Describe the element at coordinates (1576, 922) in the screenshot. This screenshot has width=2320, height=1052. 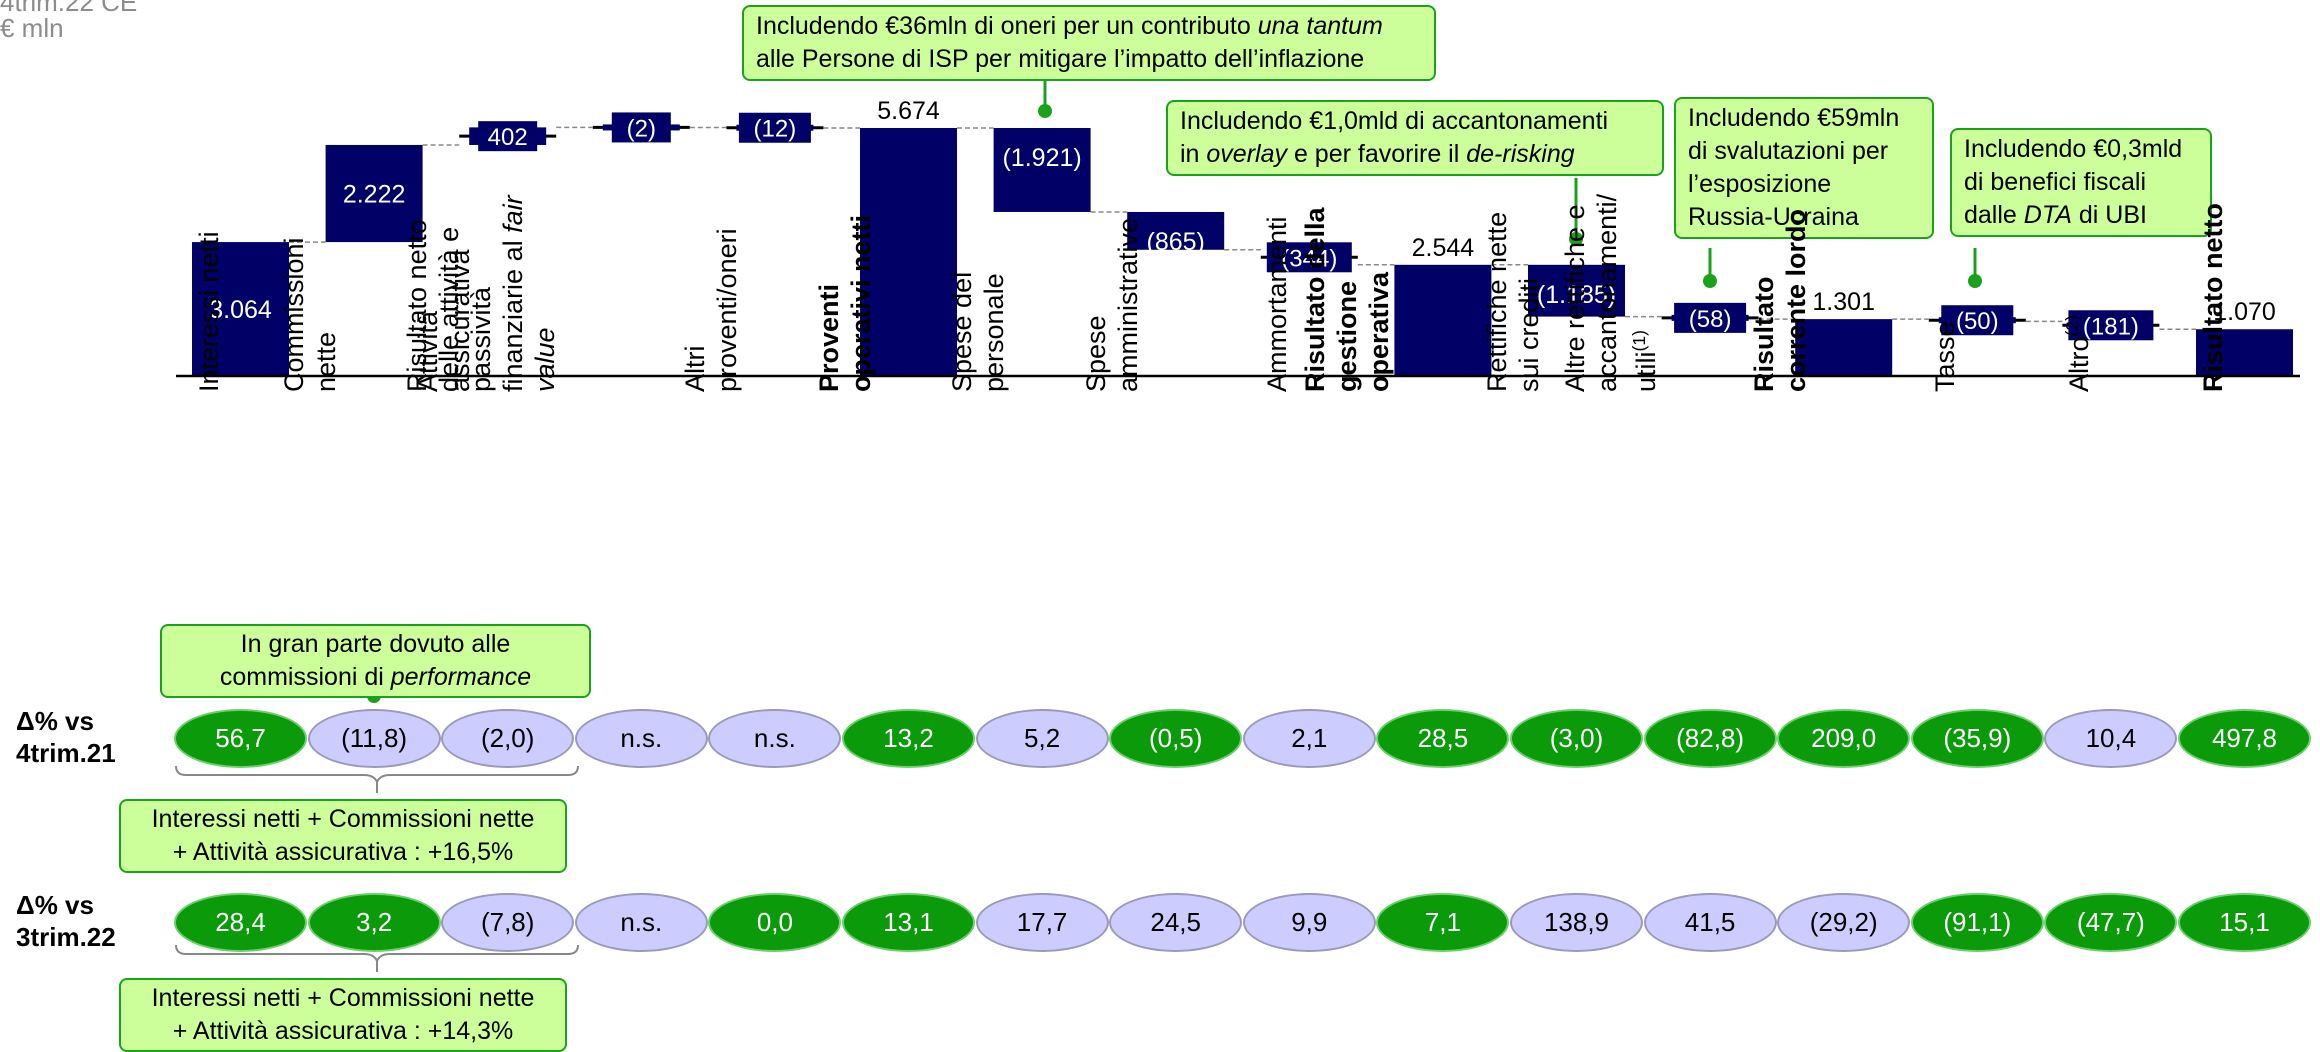
I see `delta-pill: 138,9` at that location.